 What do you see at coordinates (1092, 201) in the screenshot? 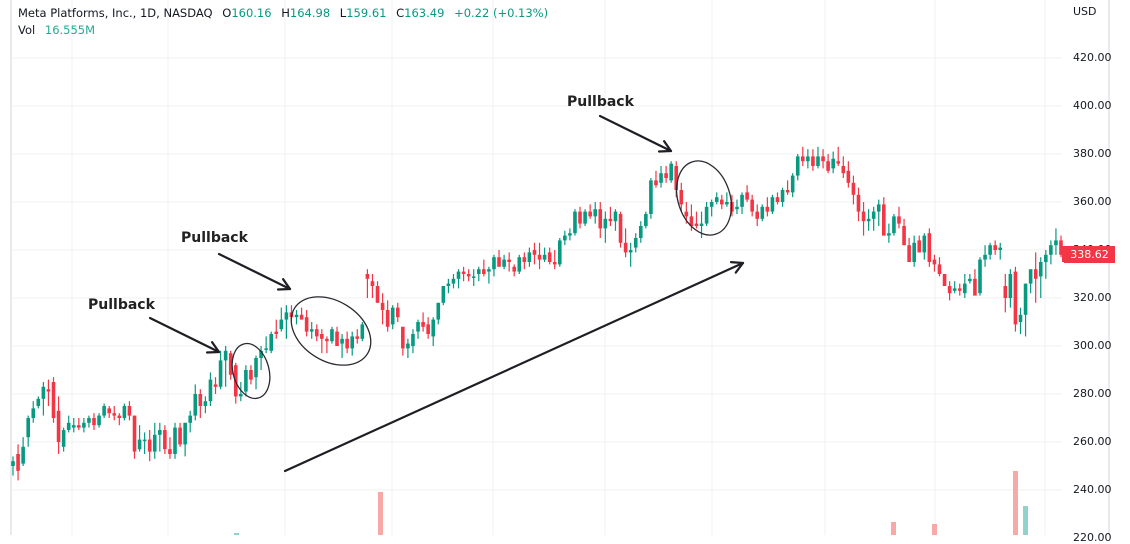
I see `price-tick-label: 360.00` at bounding box center [1092, 201].